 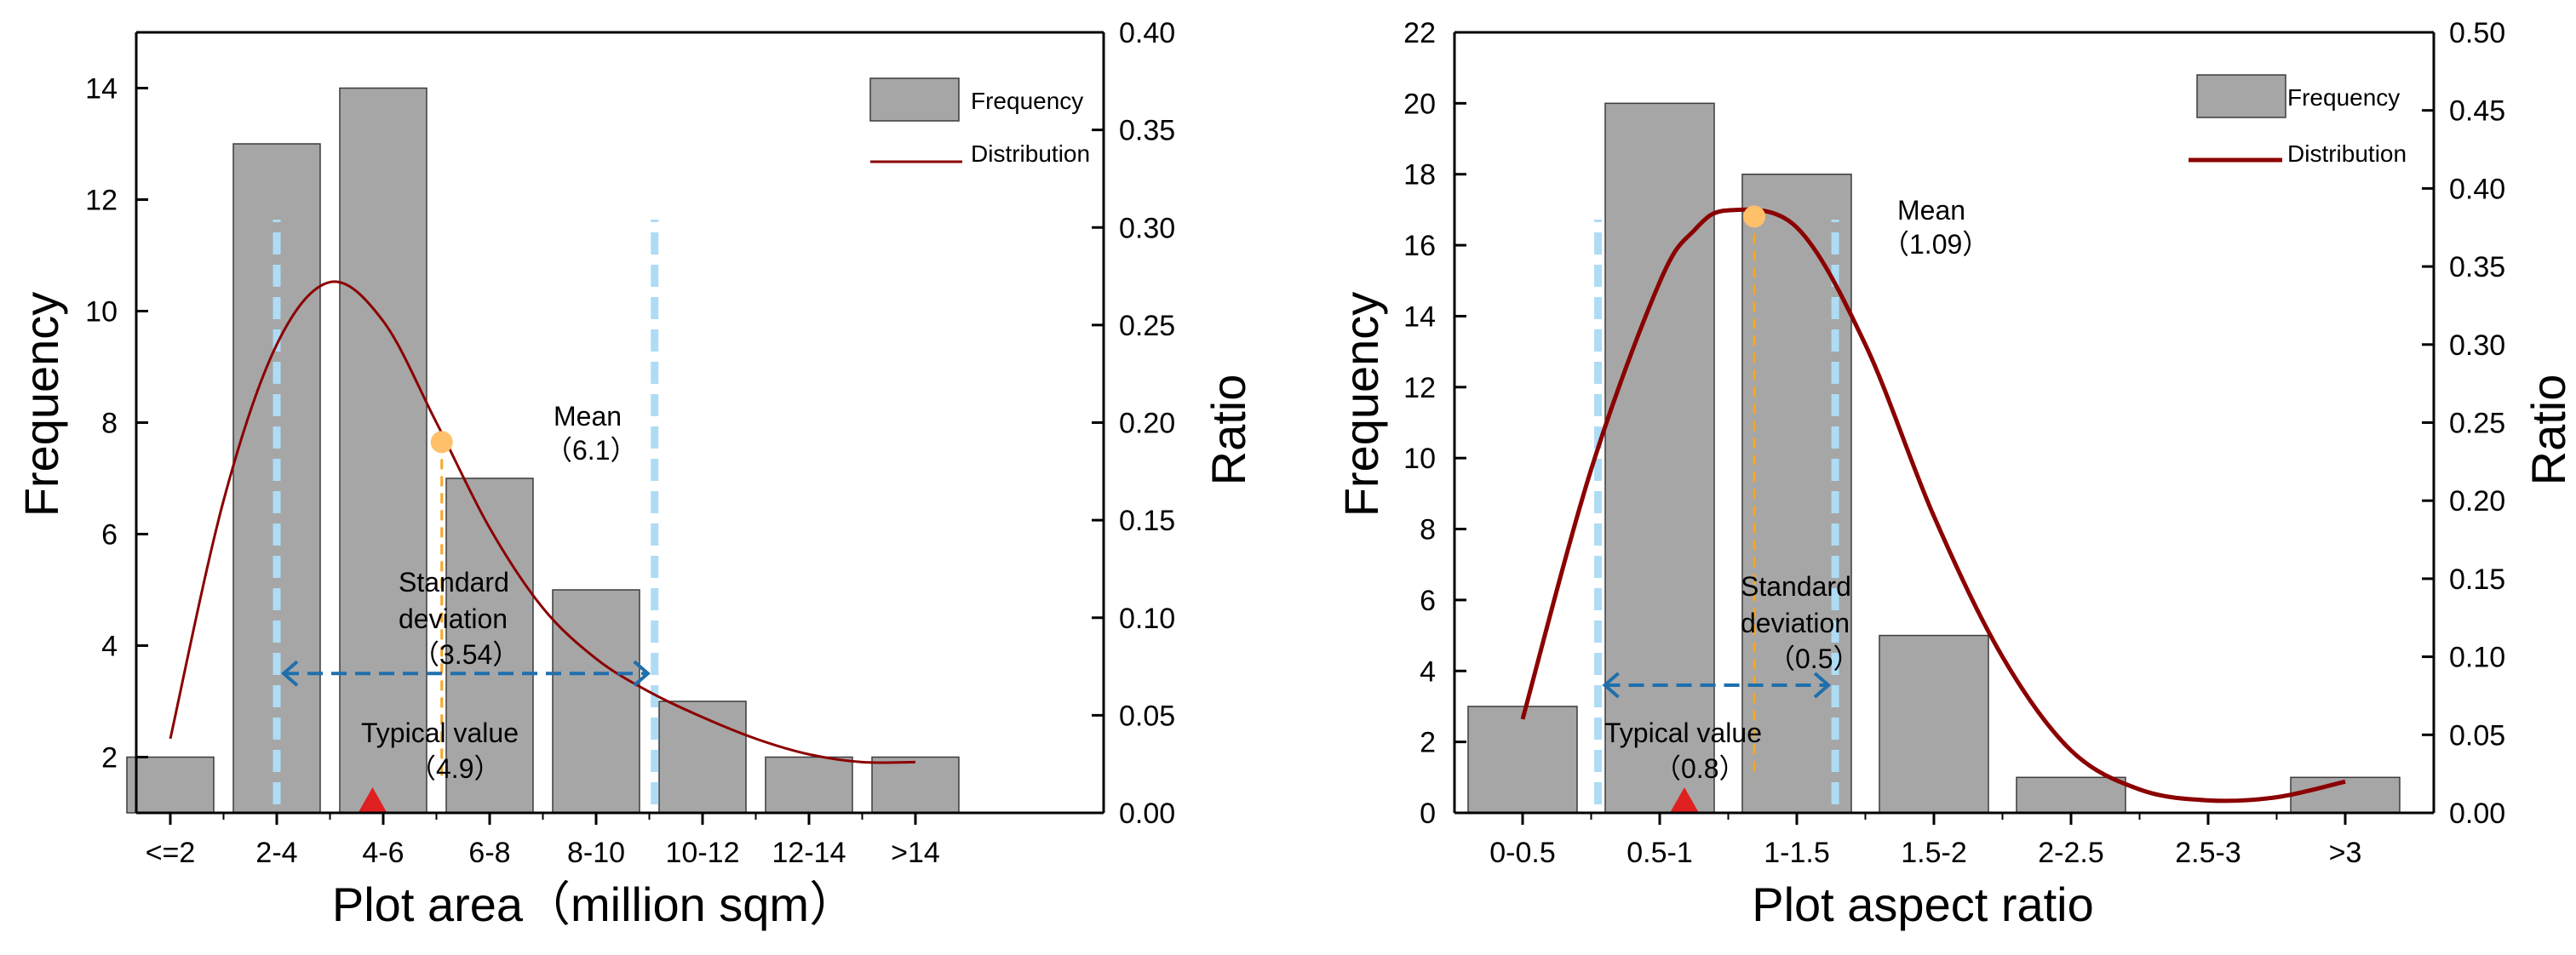 I want to click on x-tick-label: 2.5-3, so click(x=2208, y=853).